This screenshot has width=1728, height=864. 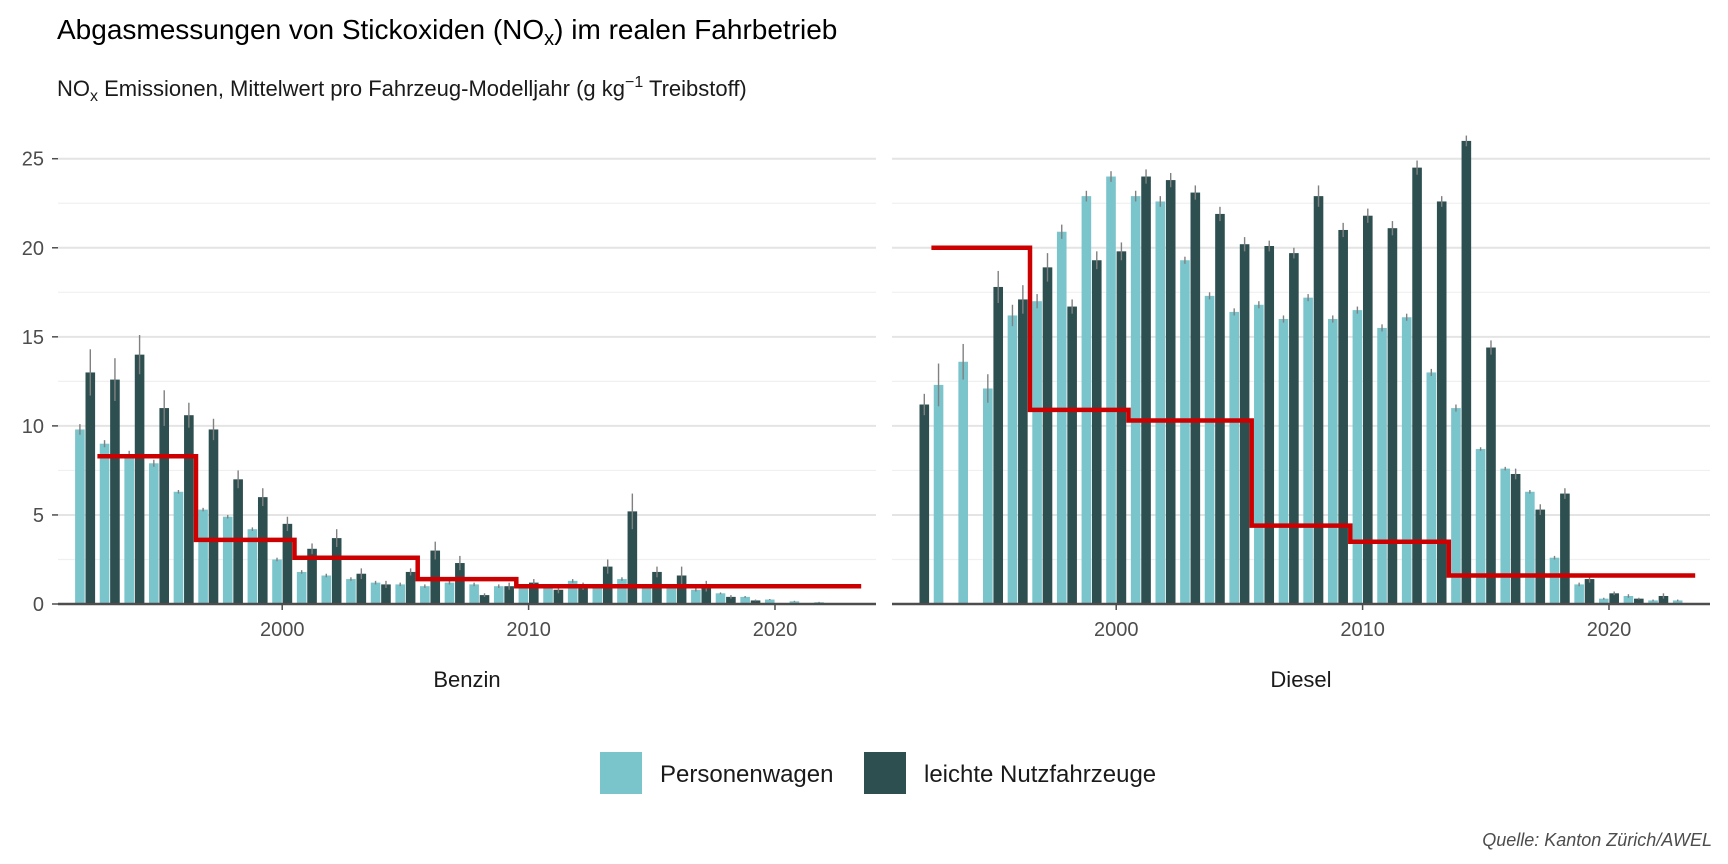 What do you see at coordinates (38, 605) in the screenshot?
I see `y-tick-label: 0` at bounding box center [38, 605].